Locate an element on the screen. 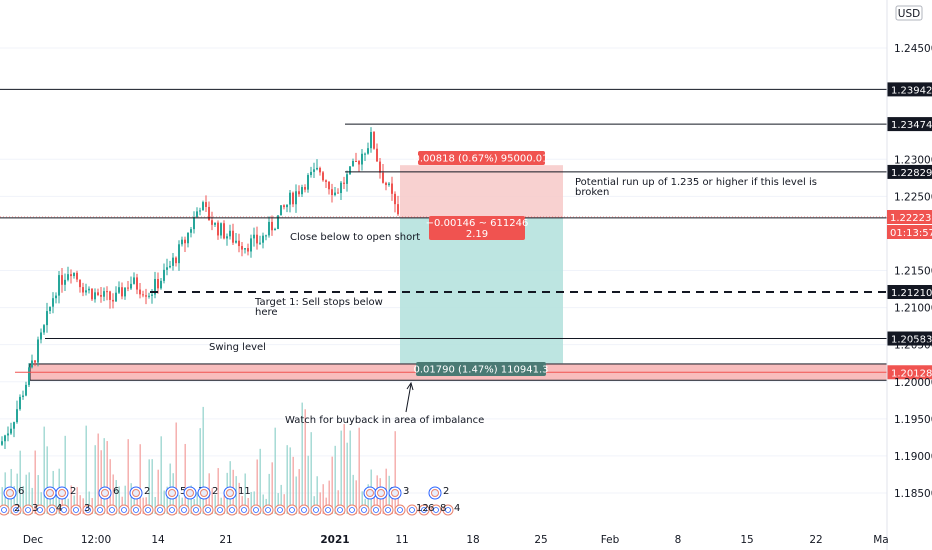 The width and height of the screenshot is (932, 550). last-price-tag: 1.22223 01:13:57 is located at coordinates (909, 224).